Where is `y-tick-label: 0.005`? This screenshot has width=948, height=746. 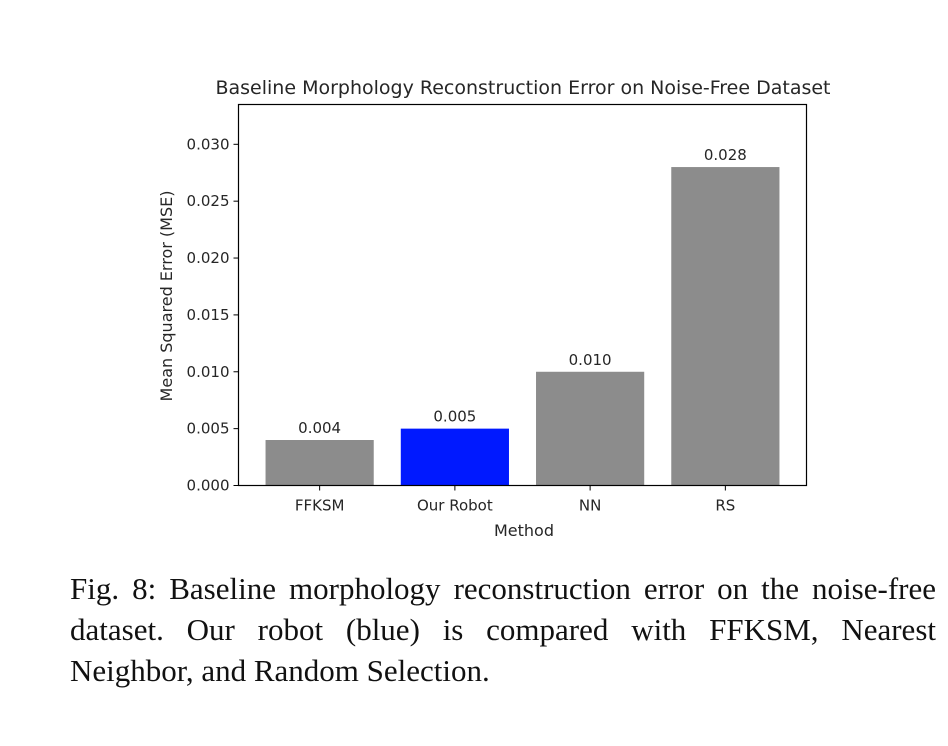 y-tick-label: 0.005 is located at coordinates (208, 429).